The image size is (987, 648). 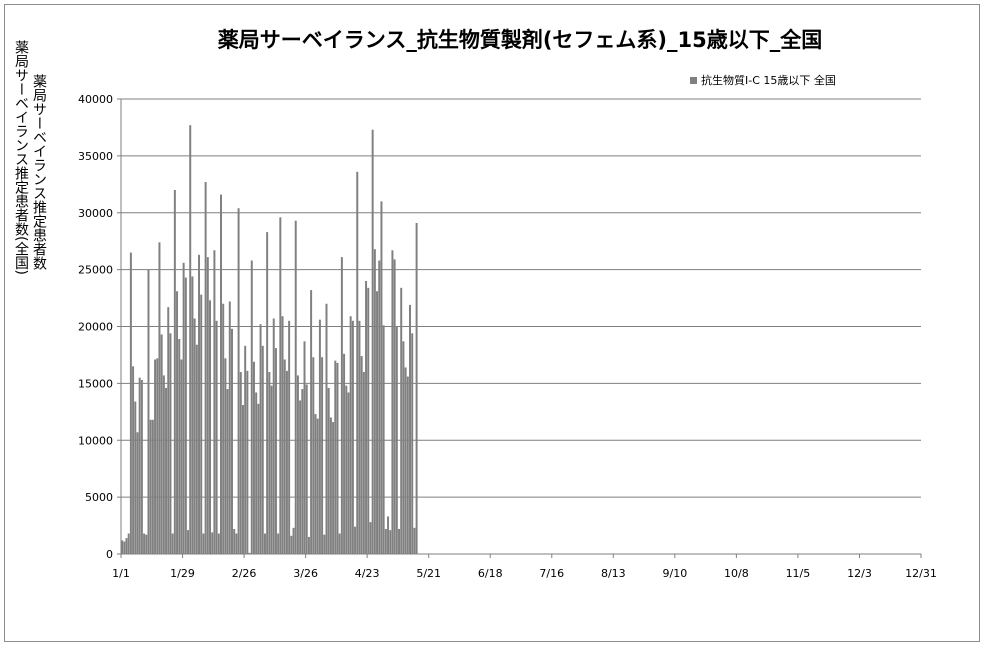 I want to click on y-axis-label-column-2: 薬局サーベイランス推定患者数, so click(x=39, y=172).